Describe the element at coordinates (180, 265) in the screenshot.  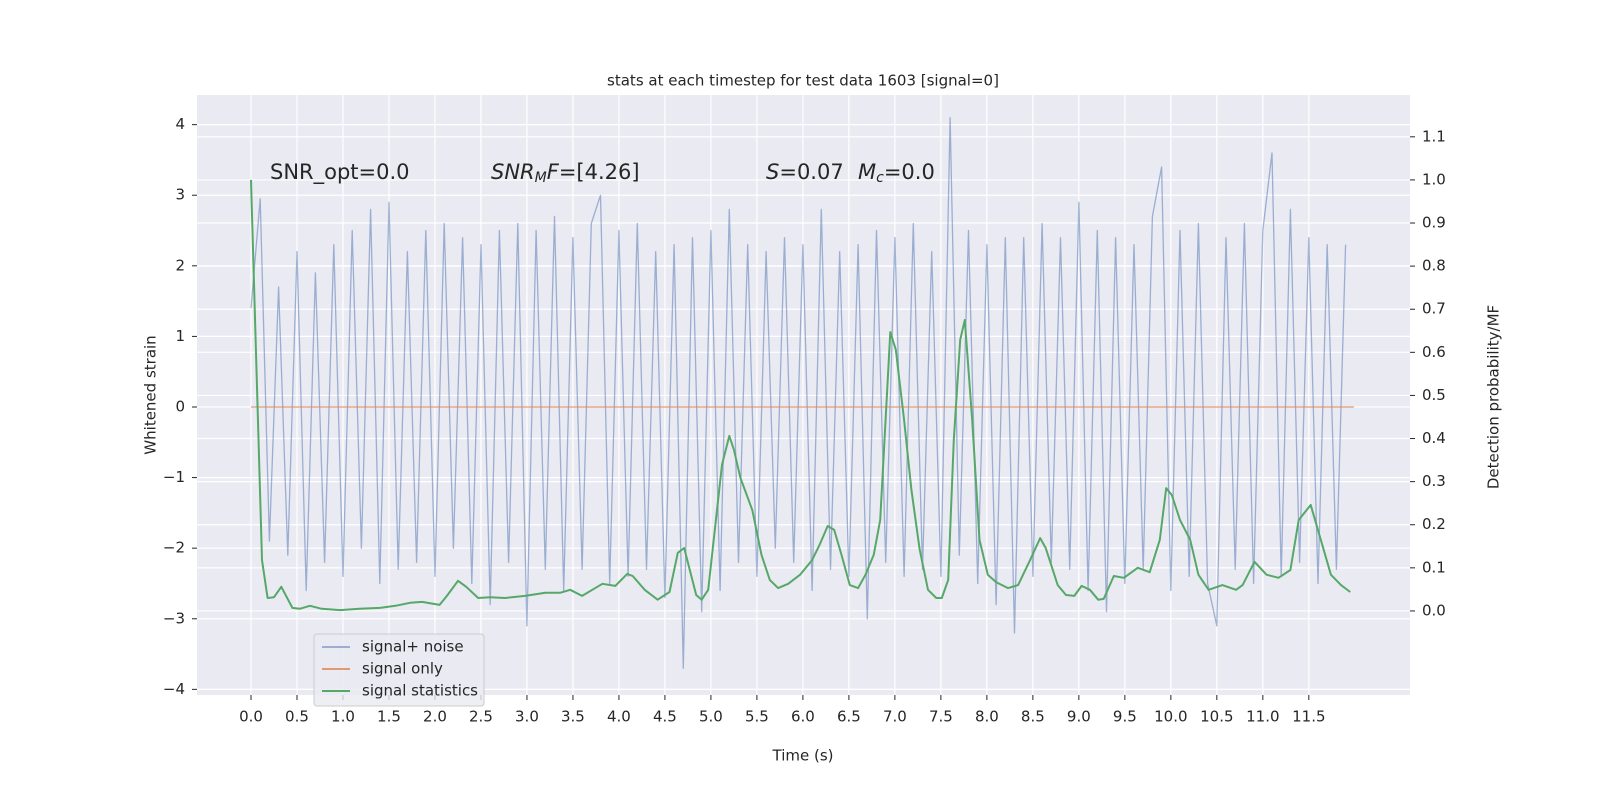
I see `y-tick-label: 2` at that location.